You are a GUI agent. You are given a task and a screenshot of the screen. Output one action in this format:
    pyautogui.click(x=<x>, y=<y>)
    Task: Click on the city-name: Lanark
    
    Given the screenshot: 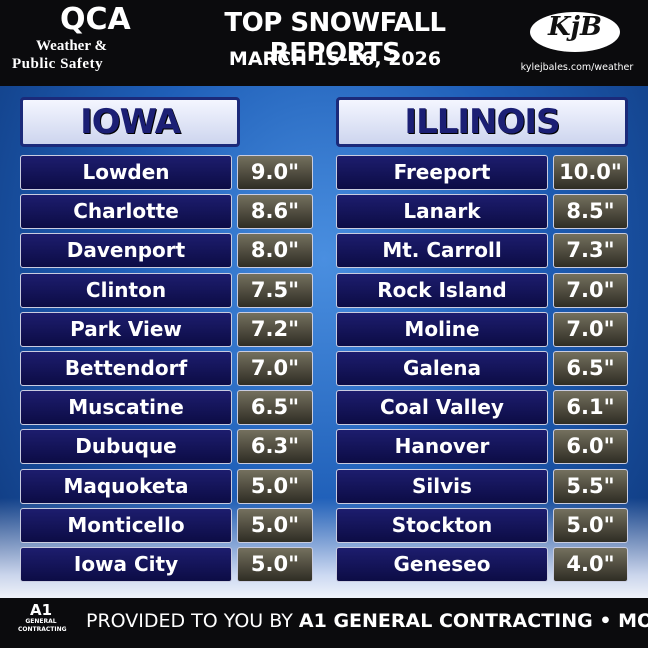 What is the action you would take?
    pyautogui.click(x=442, y=212)
    